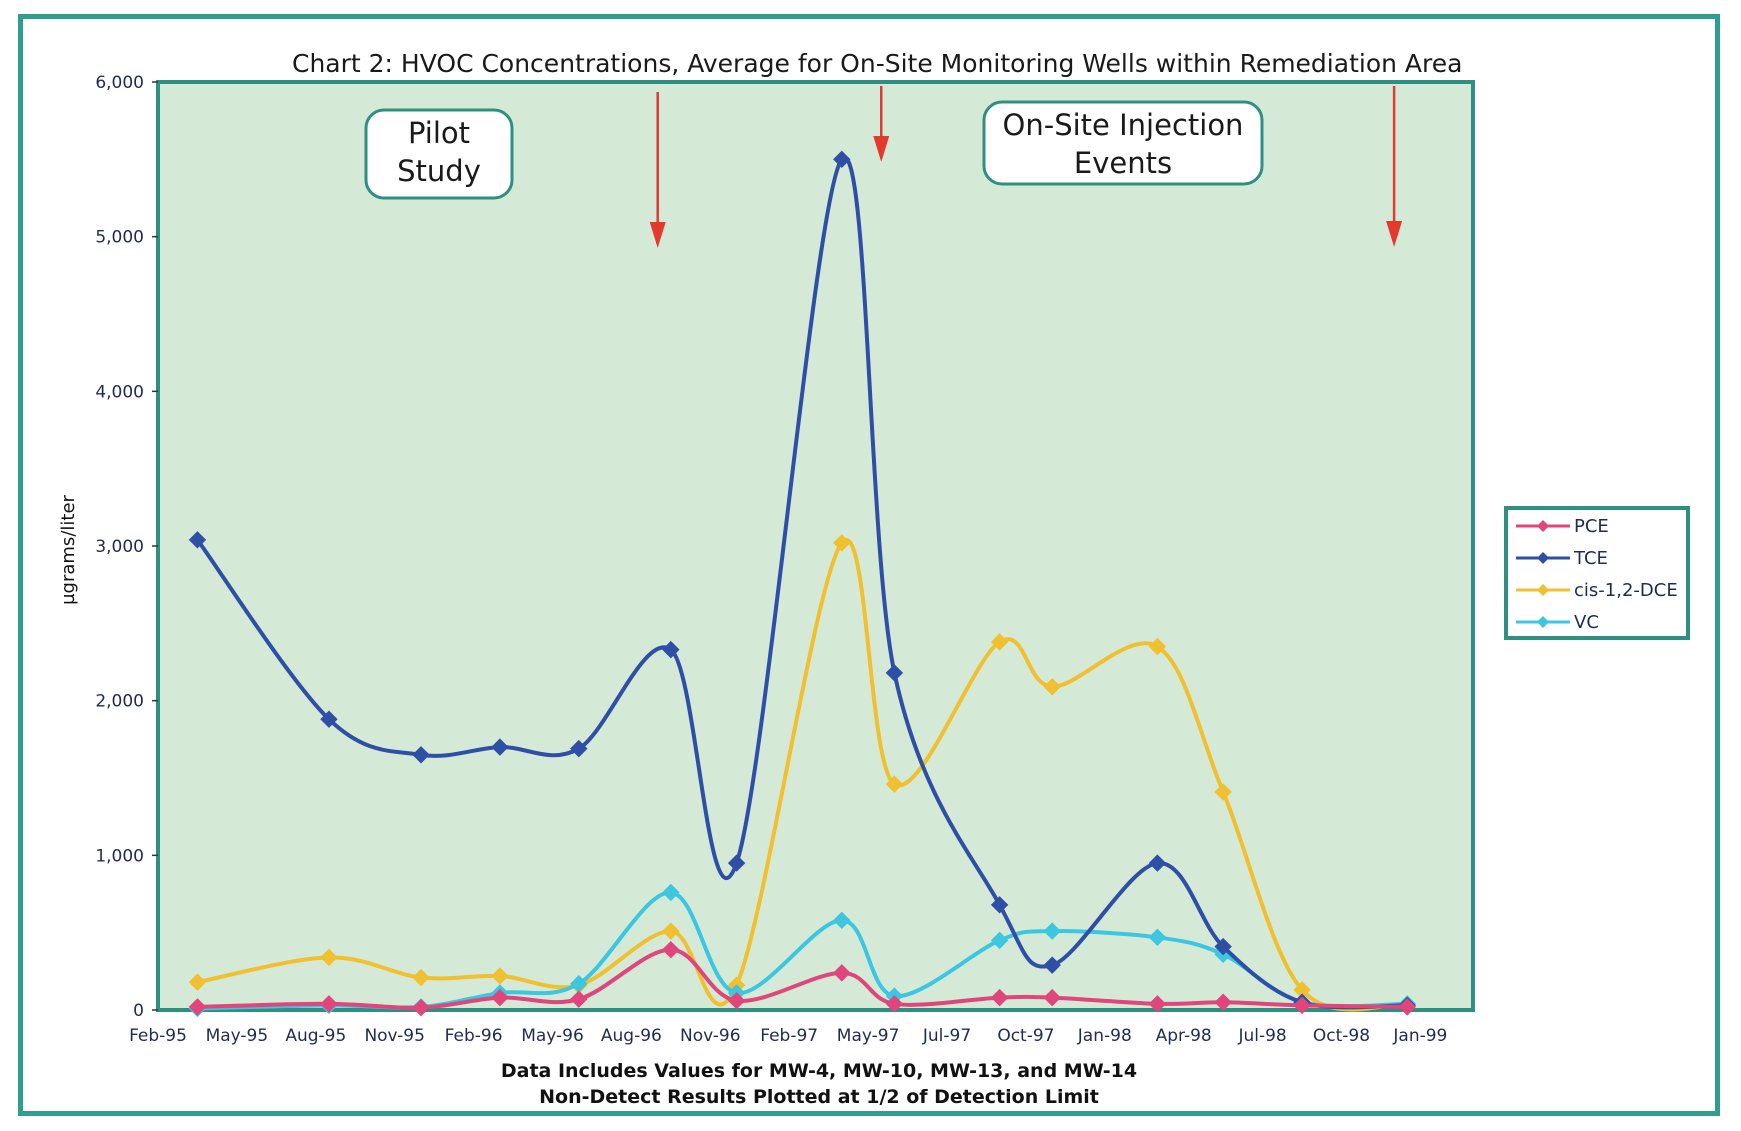 The height and width of the screenshot is (1131, 1741). I want to click on legend-box, so click(1597, 573).